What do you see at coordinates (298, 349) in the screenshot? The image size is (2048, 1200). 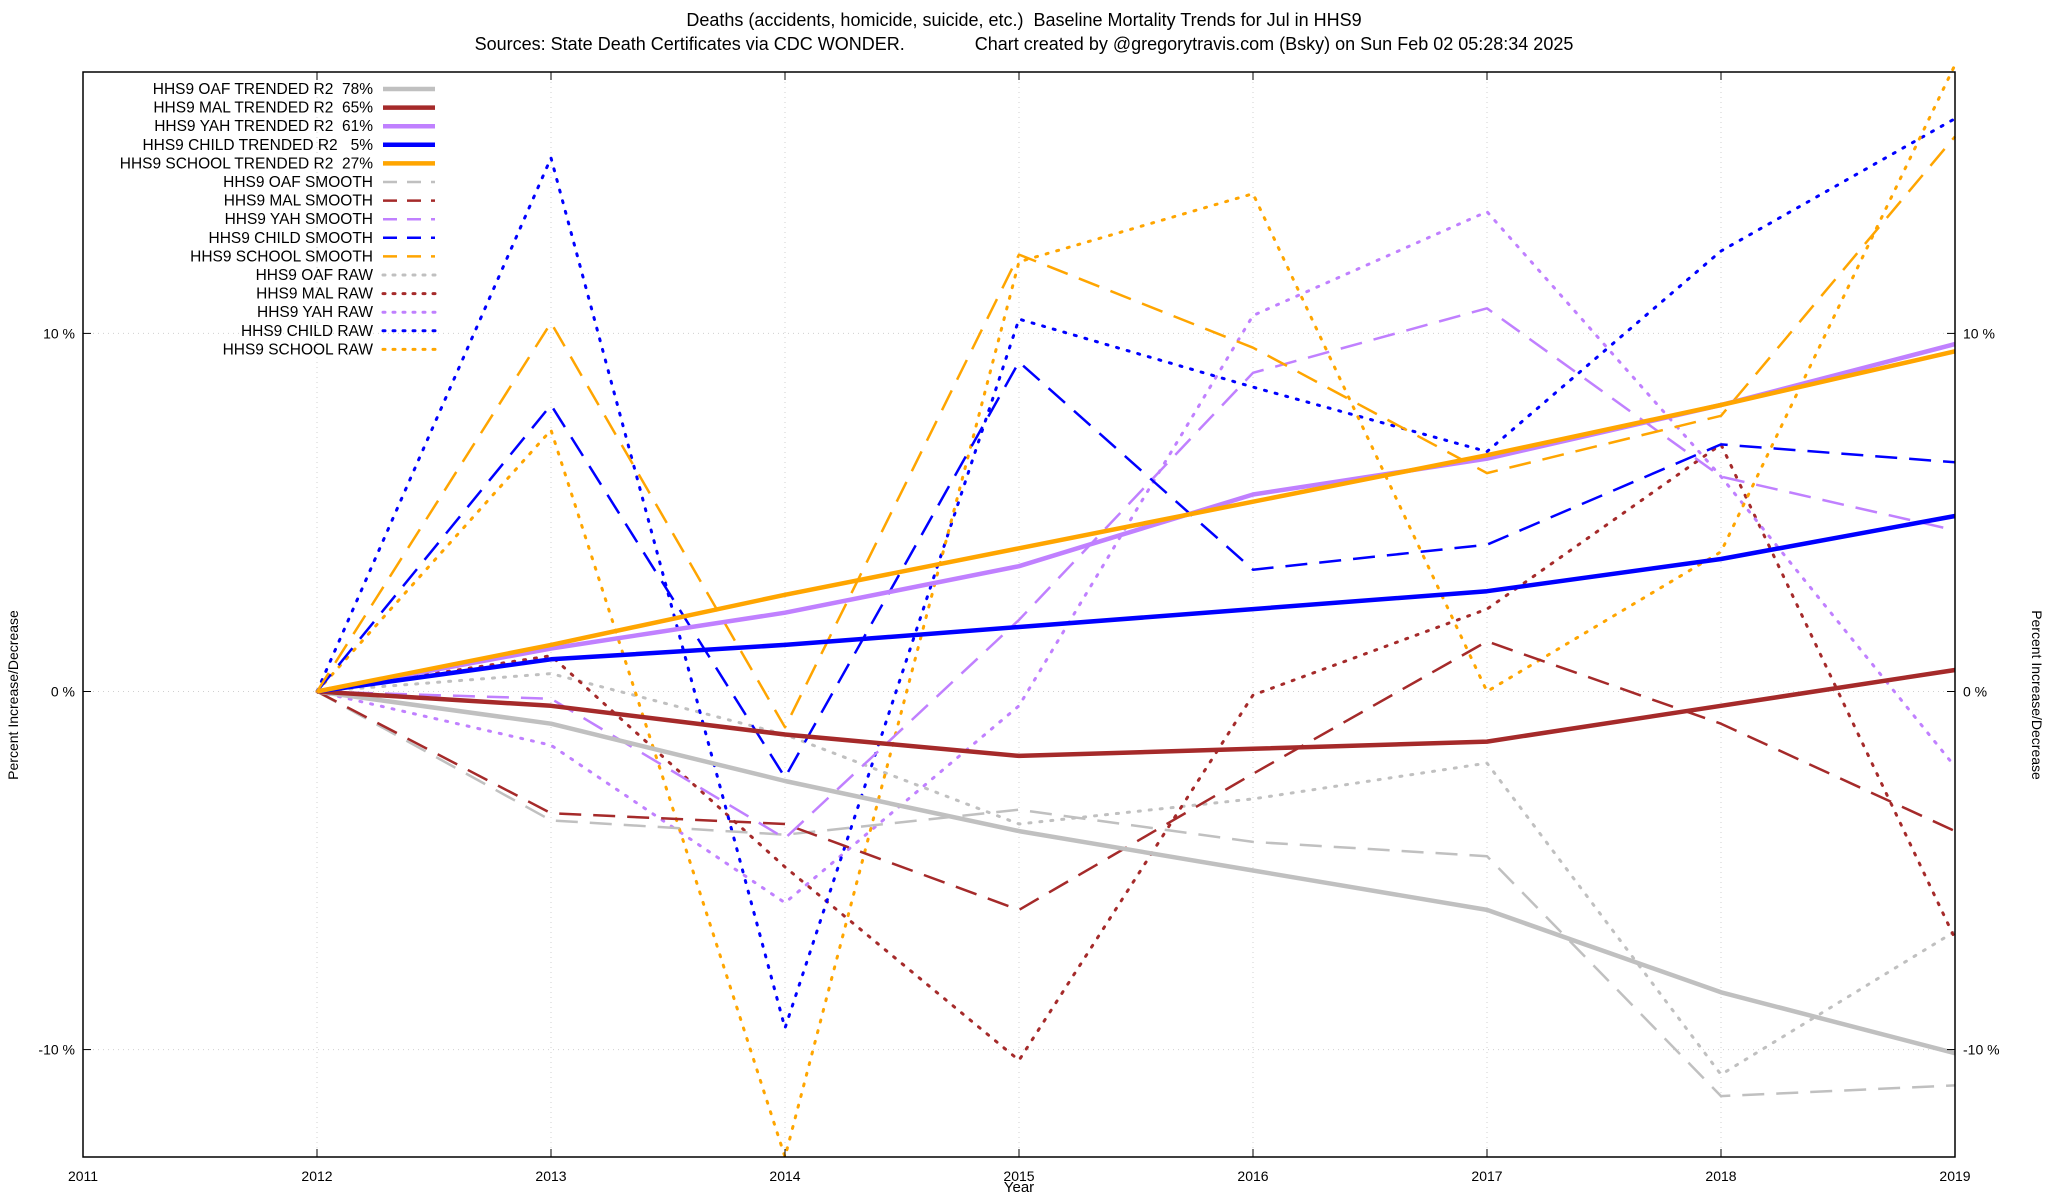 I see `legend-label-14: HHS9 SCHOOL RAW` at bounding box center [298, 349].